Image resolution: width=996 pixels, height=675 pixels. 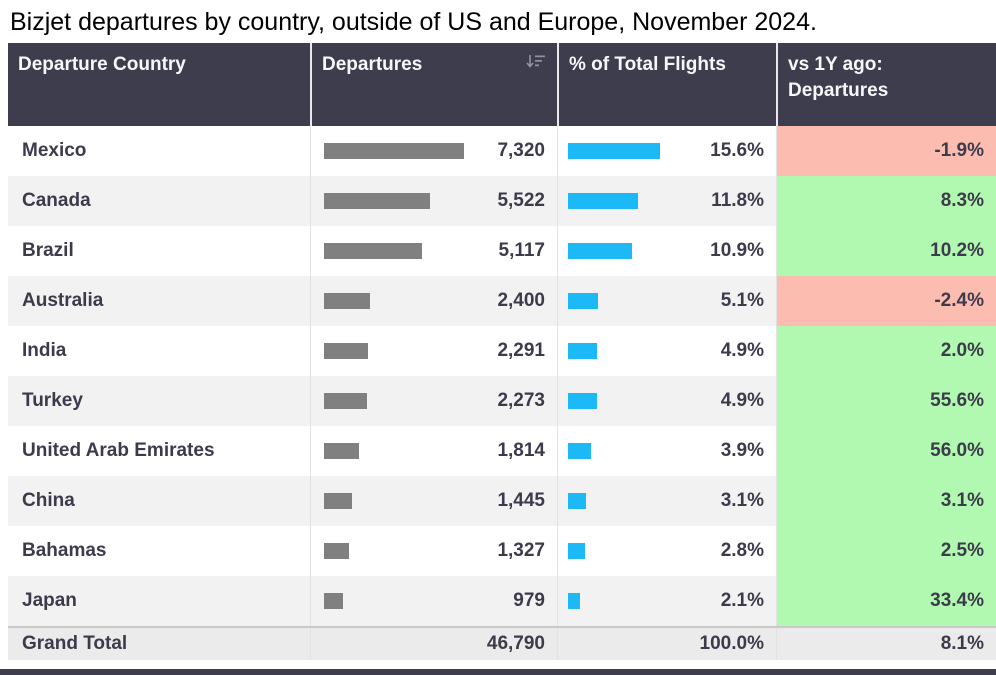 I want to click on table-row: Japan 979 2.1% 33.4%, so click(x=502, y=601).